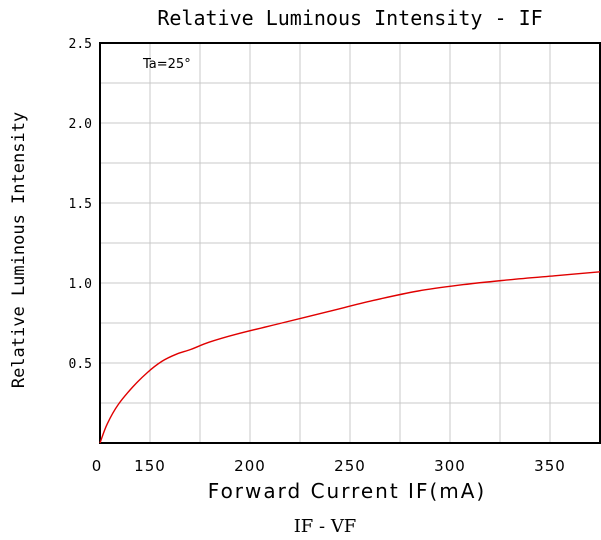 This screenshot has height=540, width=601. Describe the element at coordinates (450, 466) in the screenshot. I see `x-tick-label: 300` at that location.